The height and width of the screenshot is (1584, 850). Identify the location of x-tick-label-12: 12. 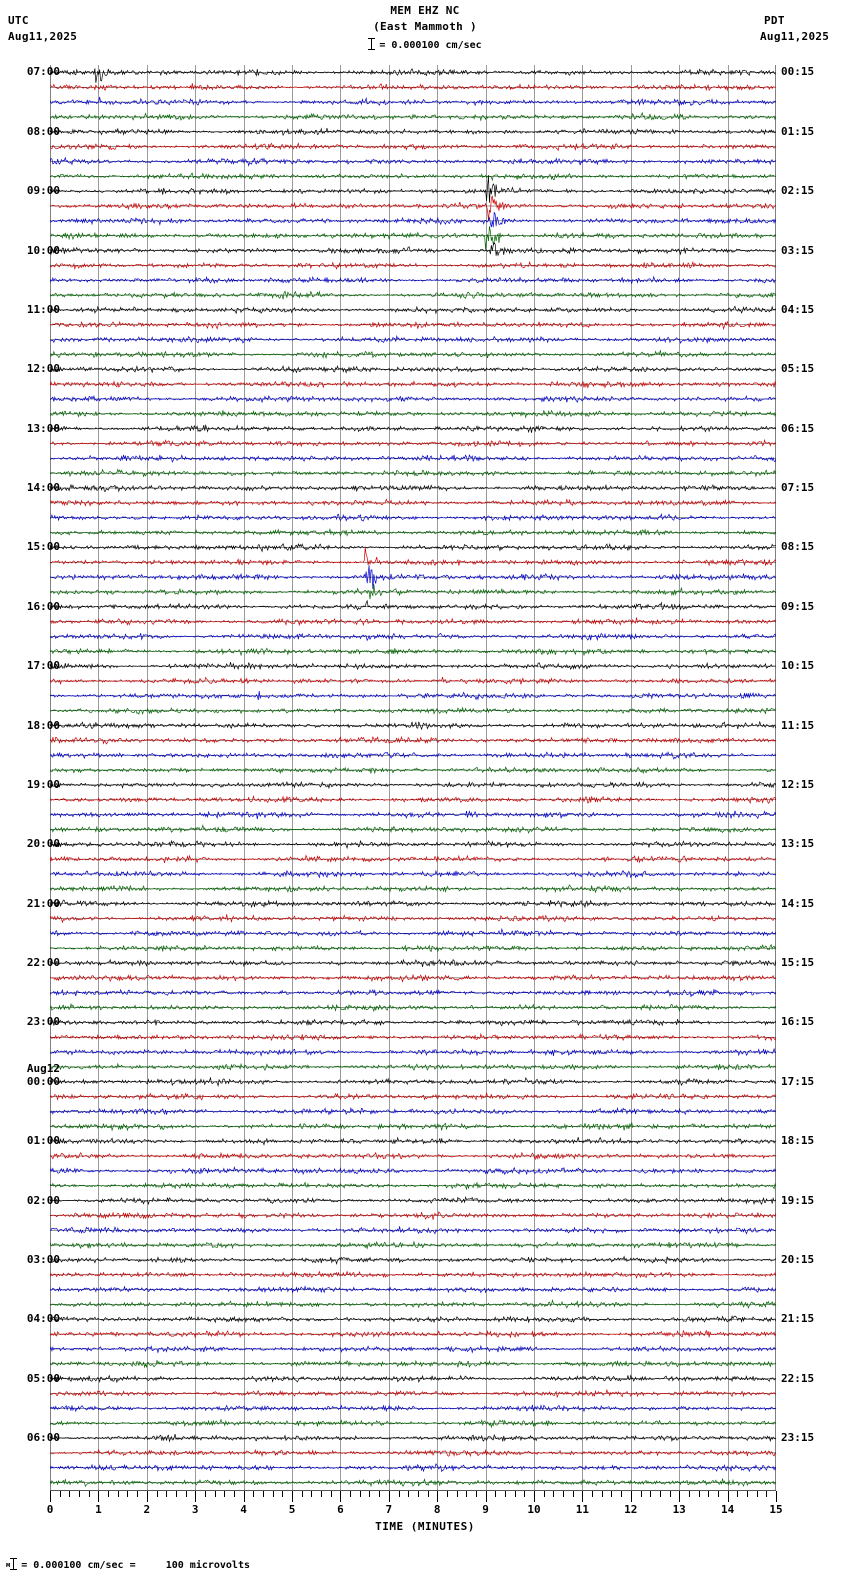
(631, 1509).